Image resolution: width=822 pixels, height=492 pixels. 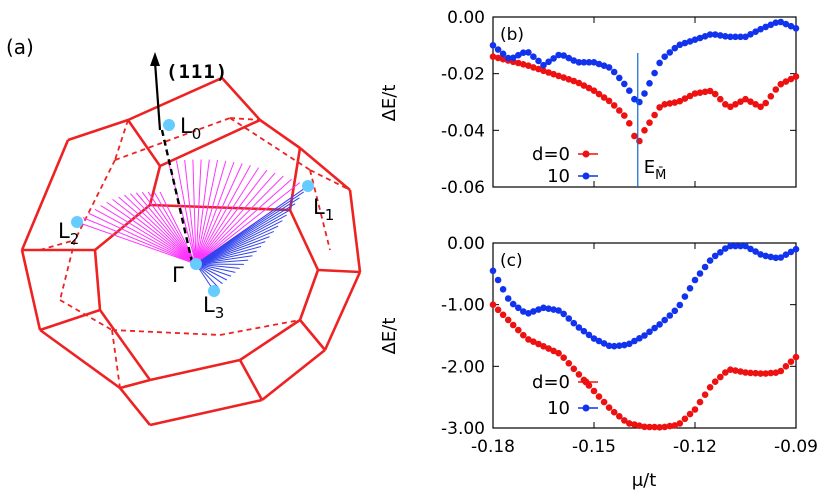 I want to click on chart-c-xticks: -0.18 -0.15 -0.12 -0.09, so click(x=644, y=447).